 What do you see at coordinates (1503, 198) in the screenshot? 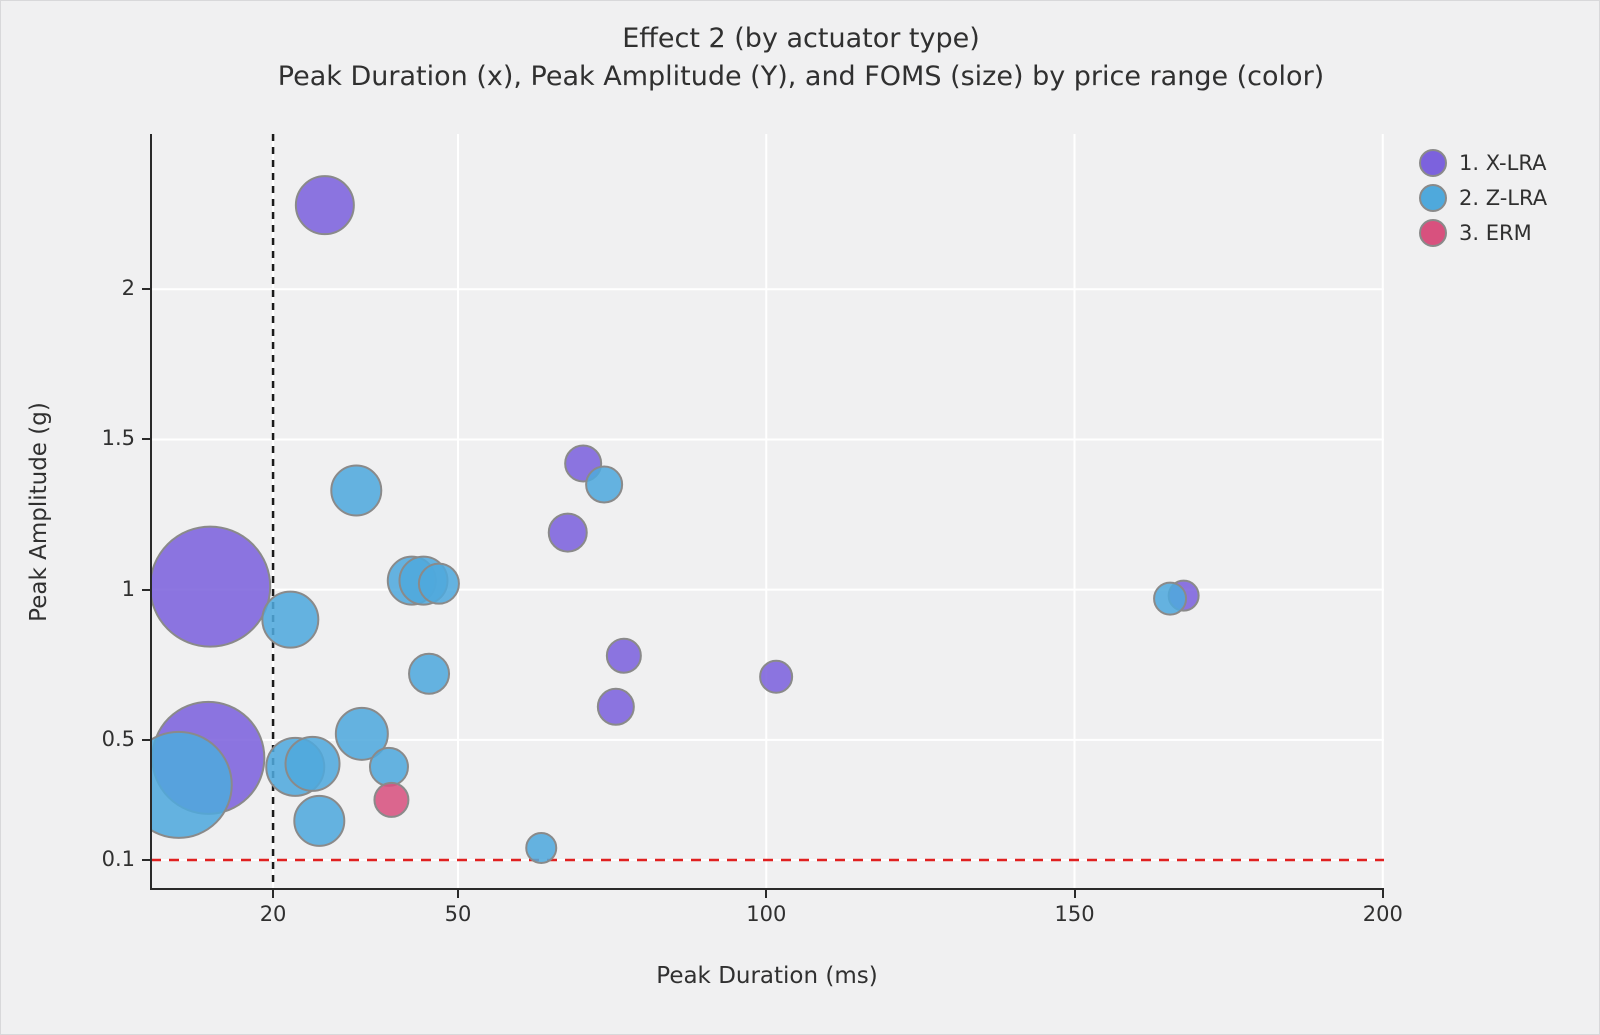
I see `legend-label: 2. Z-LRA` at bounding box center [1503, 198].